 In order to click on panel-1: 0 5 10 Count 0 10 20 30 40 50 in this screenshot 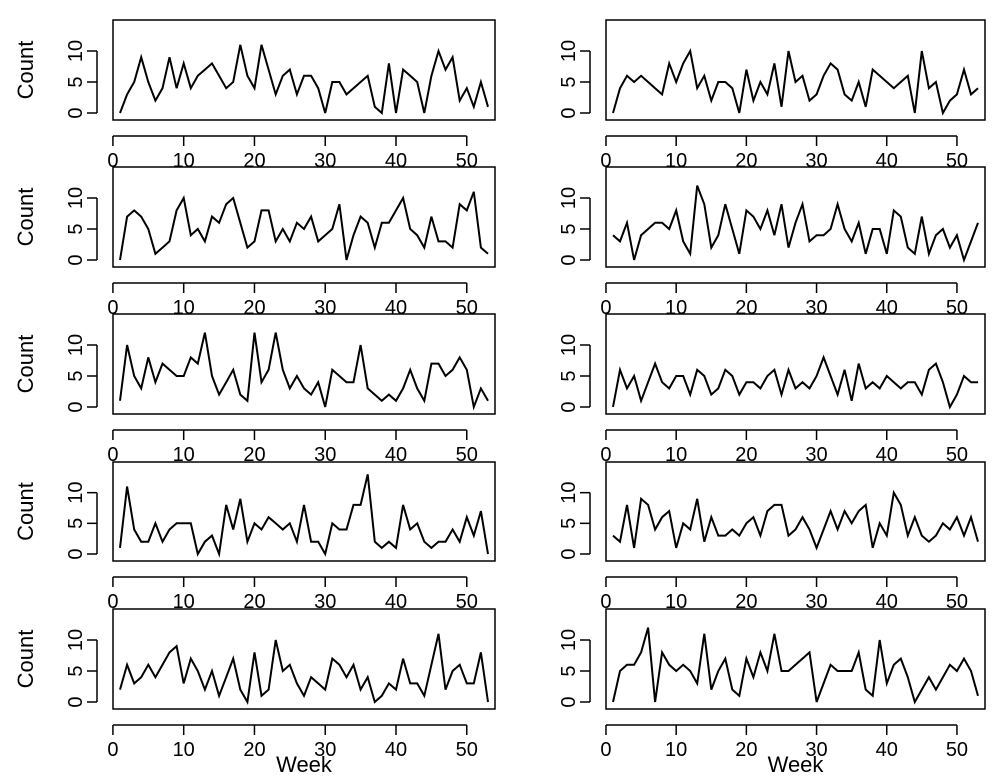, I will do `click(254, 95)`.